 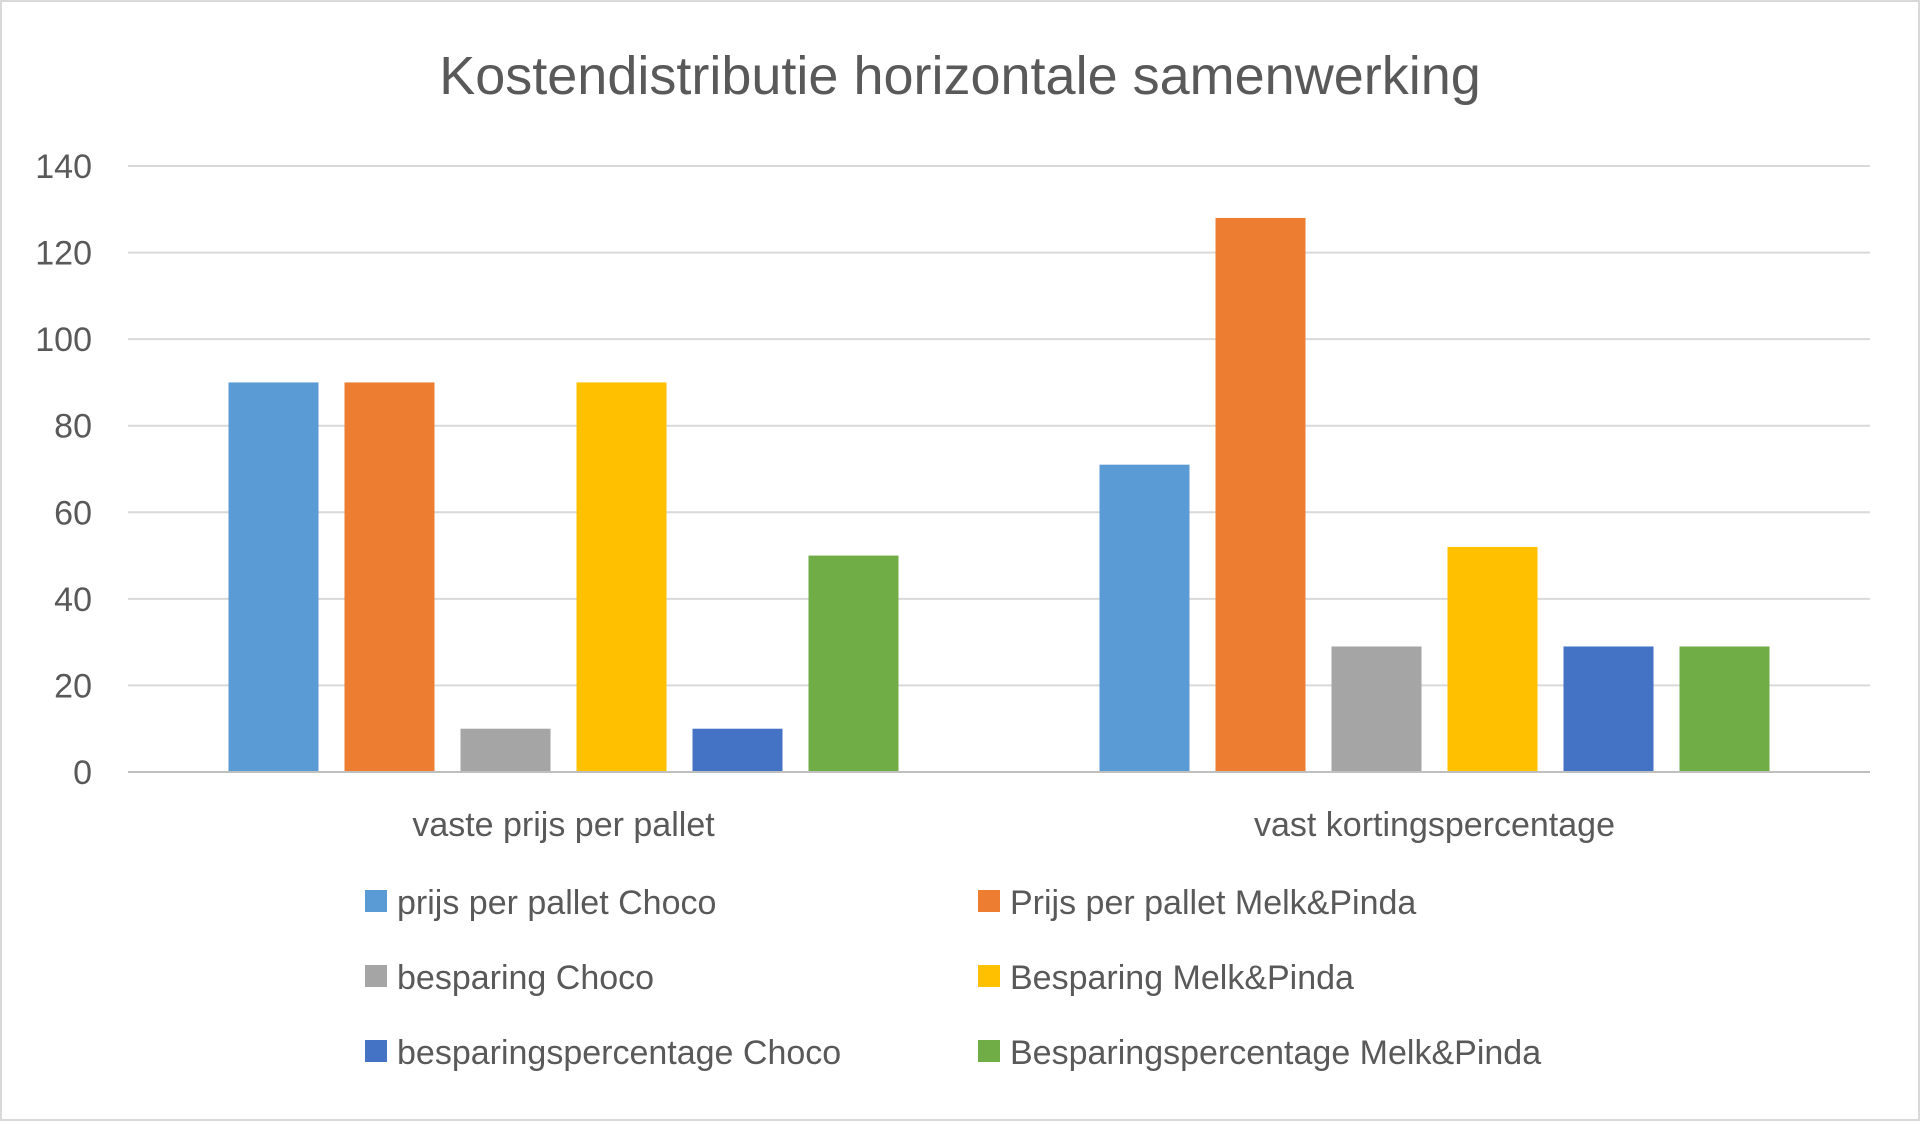 I want to click on y-tick-label: 100, so click(x=63, y=340).